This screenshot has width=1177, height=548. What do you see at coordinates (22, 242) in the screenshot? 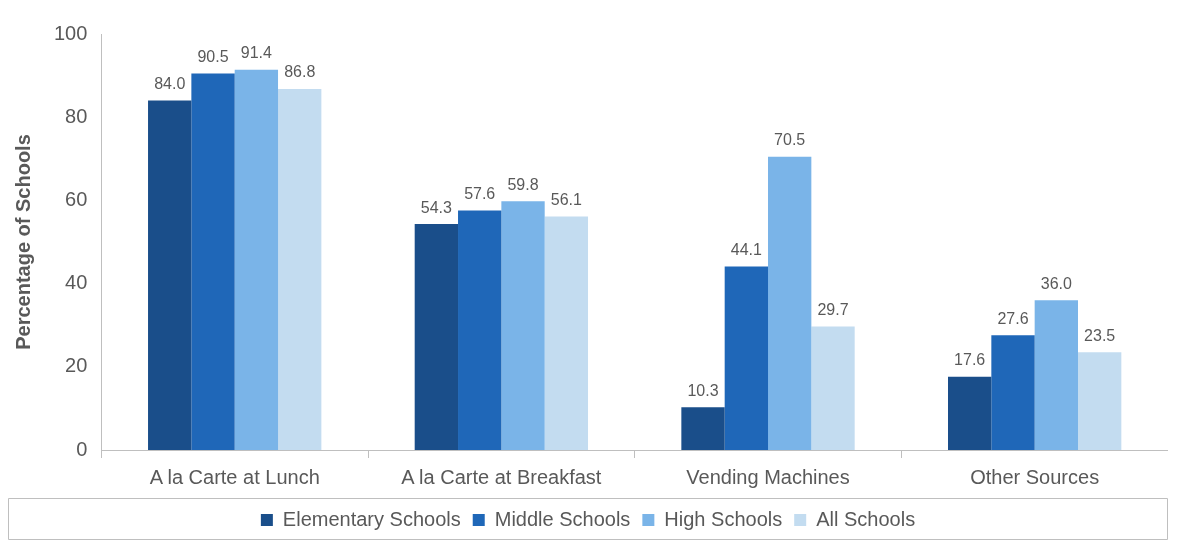
I see `y-axis-title: Percentage of Schools` at bounding box center [22, 242].